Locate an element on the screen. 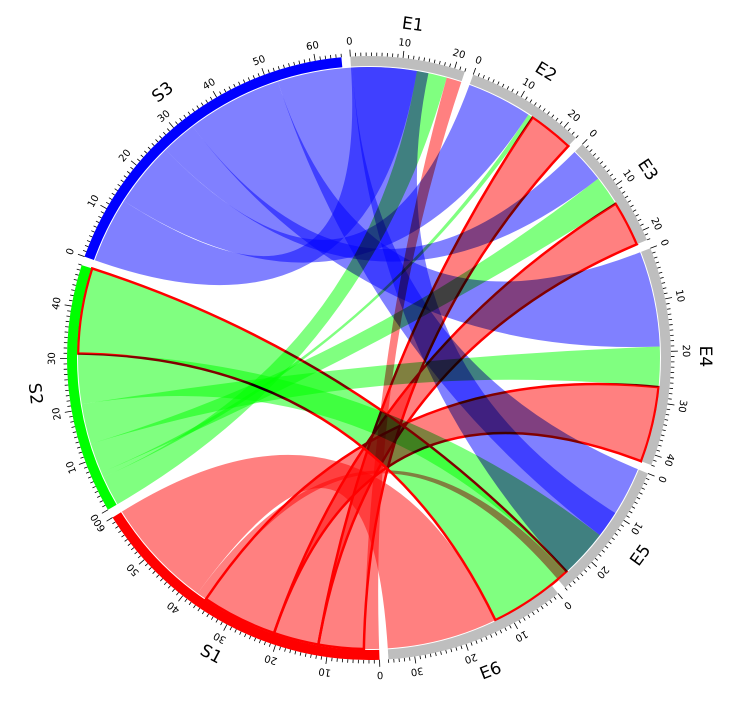 The height and width of the screenshot is (717, 730). tick-label-s1-10: 10 is located at coordinates (325, 671).